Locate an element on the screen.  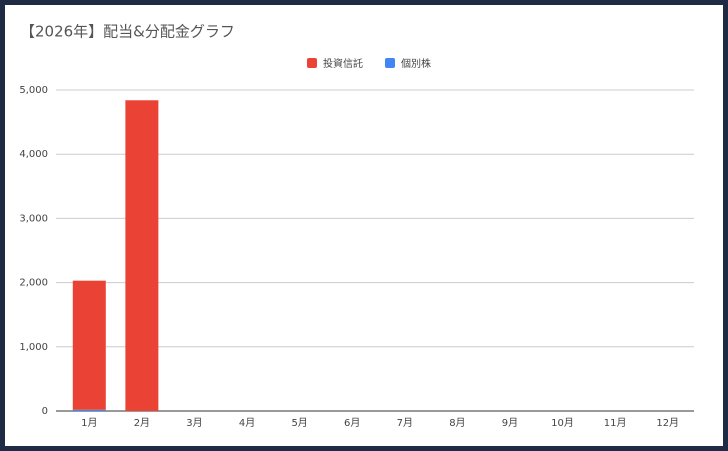
legend-label: 個別株 is located at coordinates (416, 63).